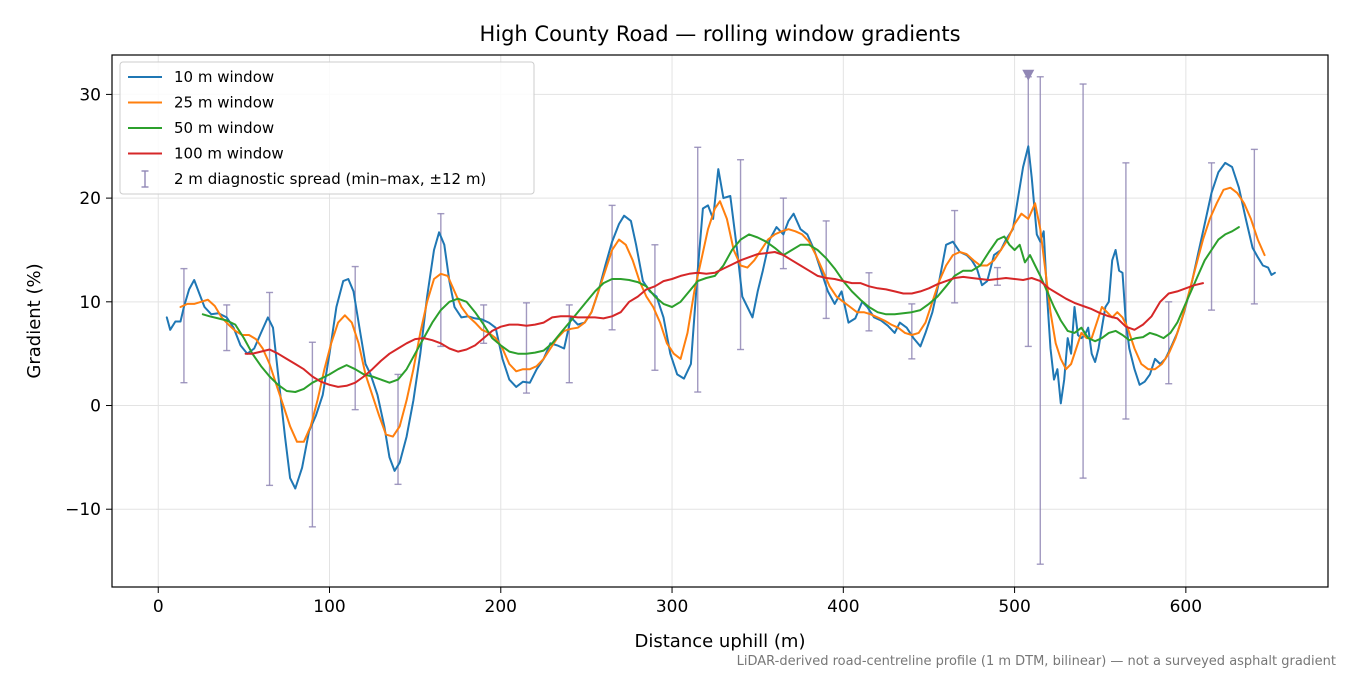  I want to click on annotation-marker, so click(1028, 75).